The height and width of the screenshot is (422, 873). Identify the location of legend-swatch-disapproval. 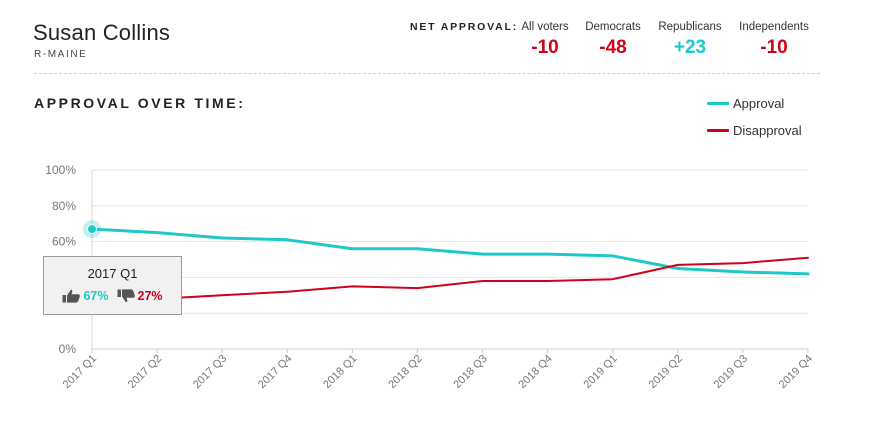
(718, 130).